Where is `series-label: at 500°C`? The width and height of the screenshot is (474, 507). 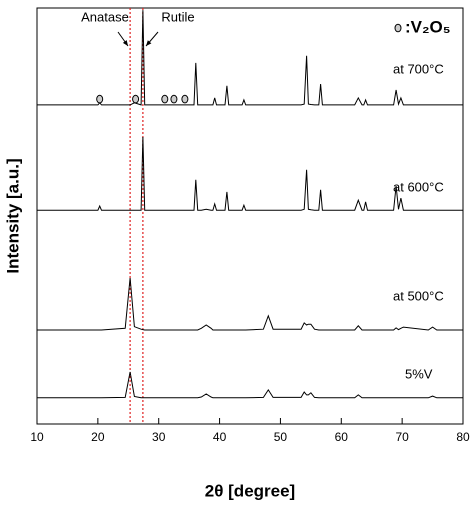
series-label: at 500°C is located at coordinates (418, 295).